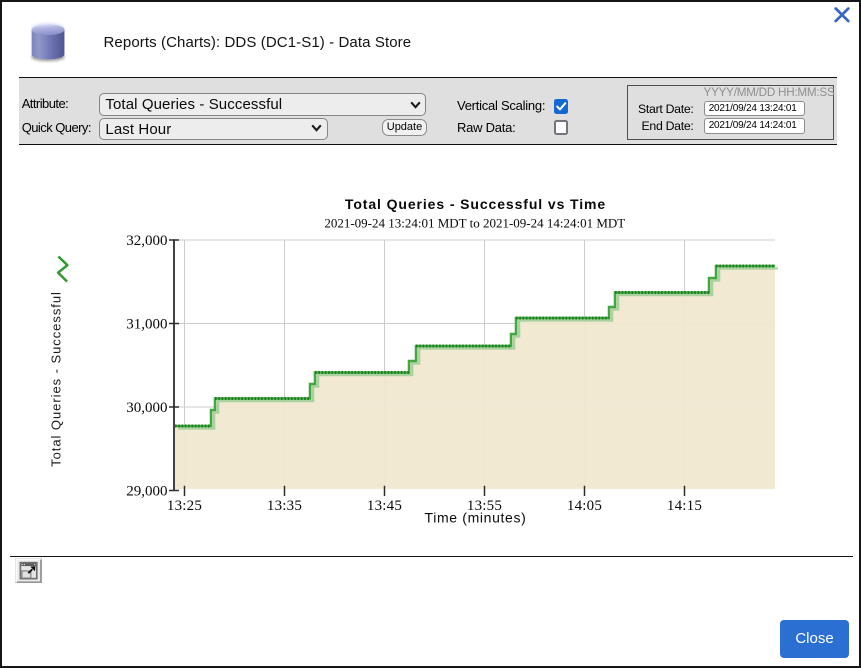  What do you see at coordinates (484, 506) in the screenshot?
I see `svg-text: 13:55` at bounding box center [484, 506].